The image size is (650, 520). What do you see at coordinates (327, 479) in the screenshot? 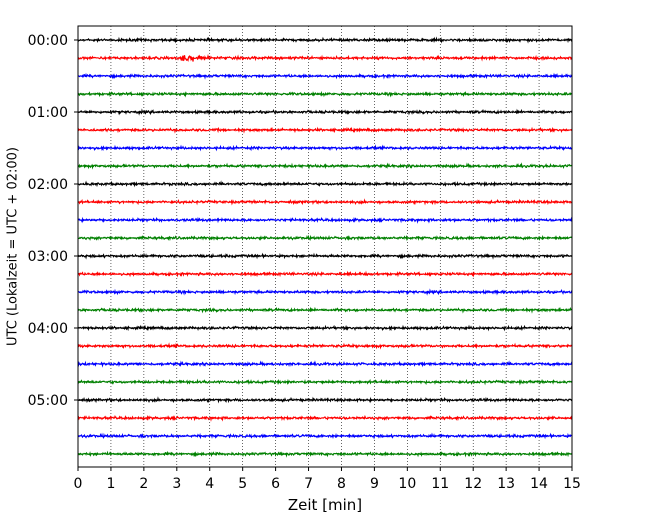
I see `x-axis-ticks: 0 1 2 3 4 5 6 7 8 9 10 11 12 13 14 15` at bounding box center [327, 479].